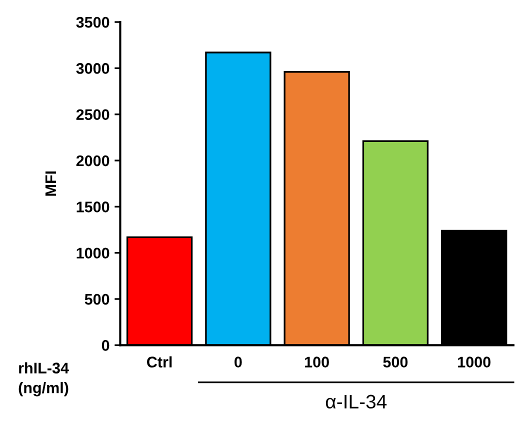 This screenshot has height=432, width=516. I want to click on y-tick-label: 1500, so click(93, 207).